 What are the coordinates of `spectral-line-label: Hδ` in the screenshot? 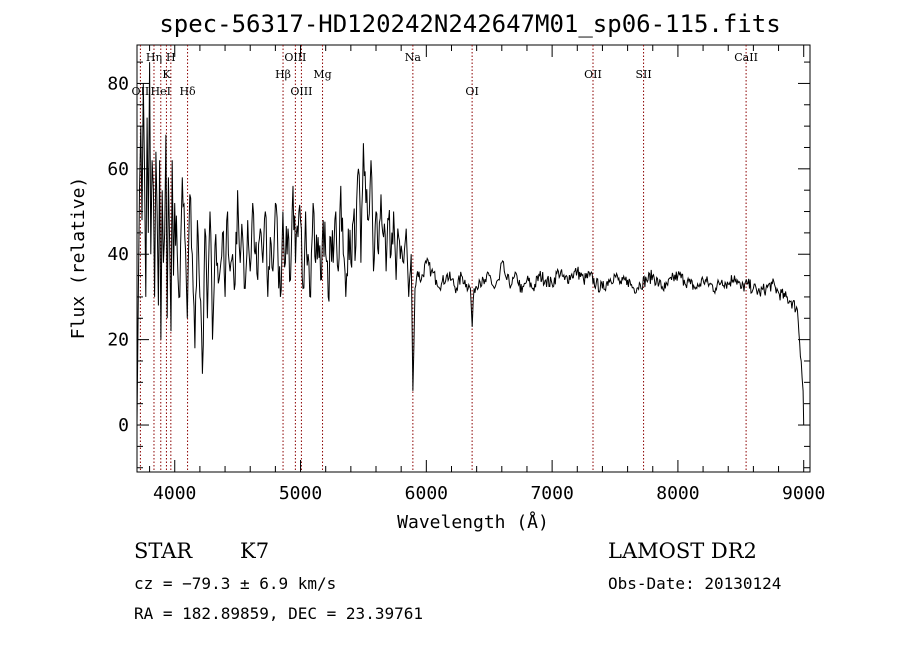 It's located at (187, 91).